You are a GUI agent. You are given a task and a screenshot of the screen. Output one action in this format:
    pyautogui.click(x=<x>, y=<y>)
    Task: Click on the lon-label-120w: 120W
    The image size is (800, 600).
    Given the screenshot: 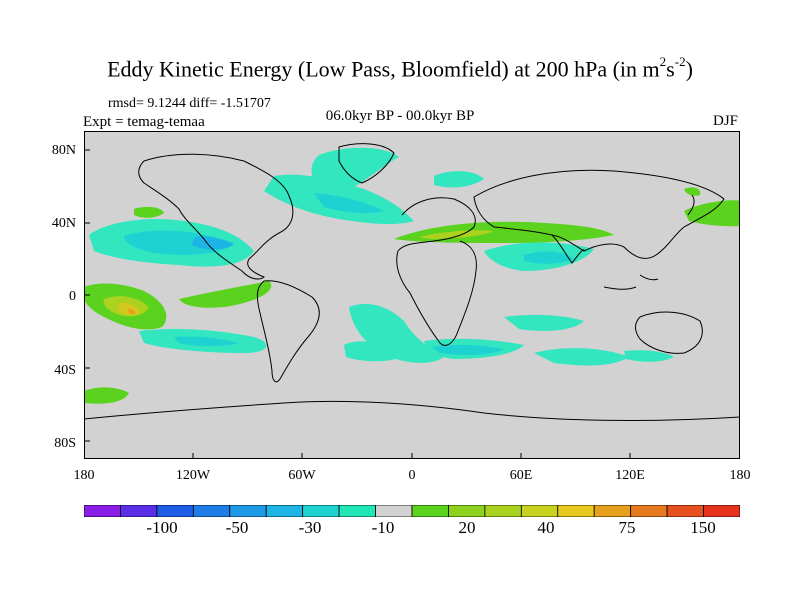 What is the action you would take?
    pyautogui.click(x=193, y=475)
    